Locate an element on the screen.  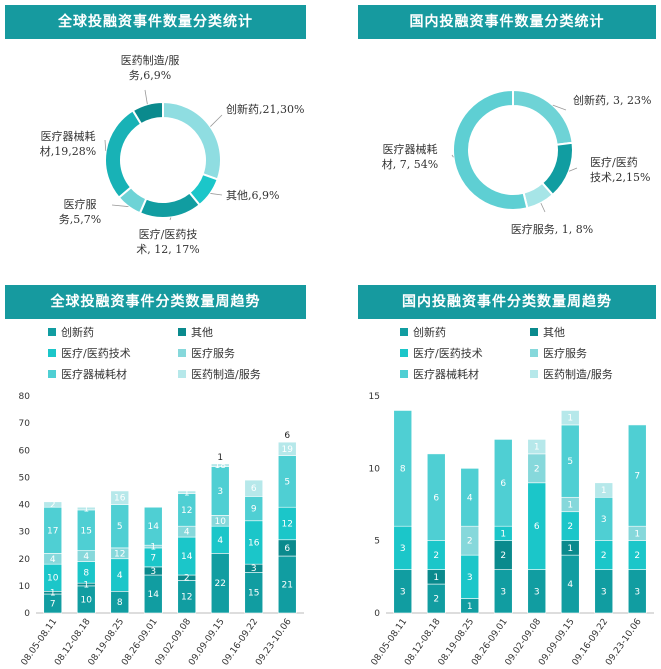
domestic-bar-ytick-0: 0 is located at coordinates (377, 614).